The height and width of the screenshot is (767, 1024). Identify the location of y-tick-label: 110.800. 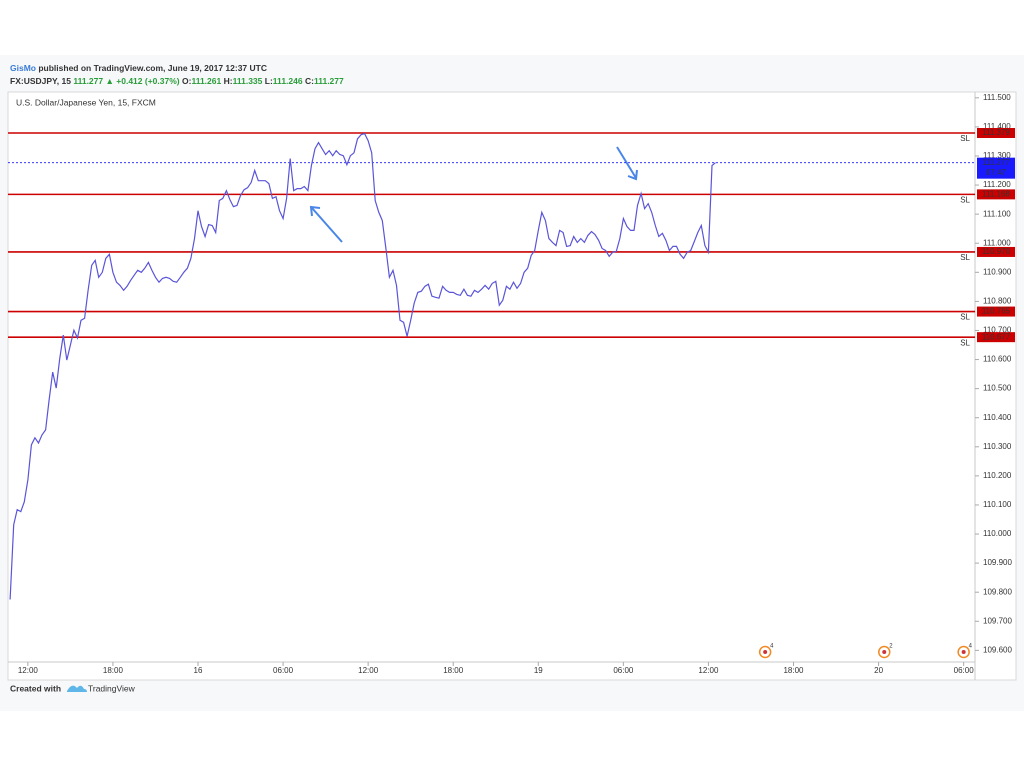
(997, 300).